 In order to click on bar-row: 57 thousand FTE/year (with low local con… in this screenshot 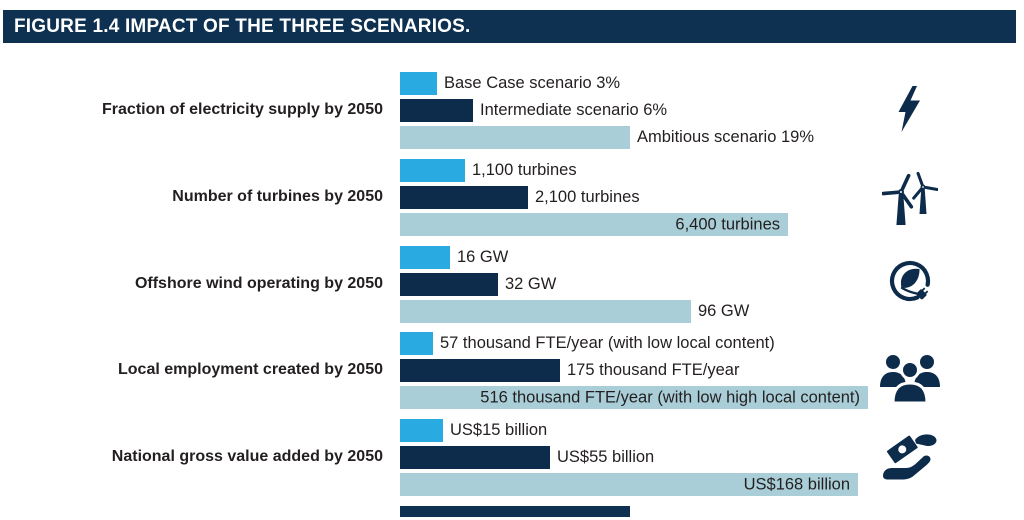, I will do `click(587, 343)`.